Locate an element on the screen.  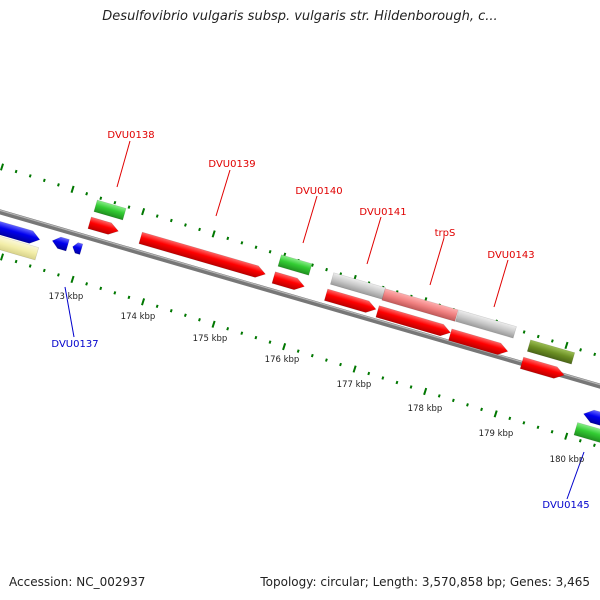
leader-dvu0139 is located at coordinates (223, 193).